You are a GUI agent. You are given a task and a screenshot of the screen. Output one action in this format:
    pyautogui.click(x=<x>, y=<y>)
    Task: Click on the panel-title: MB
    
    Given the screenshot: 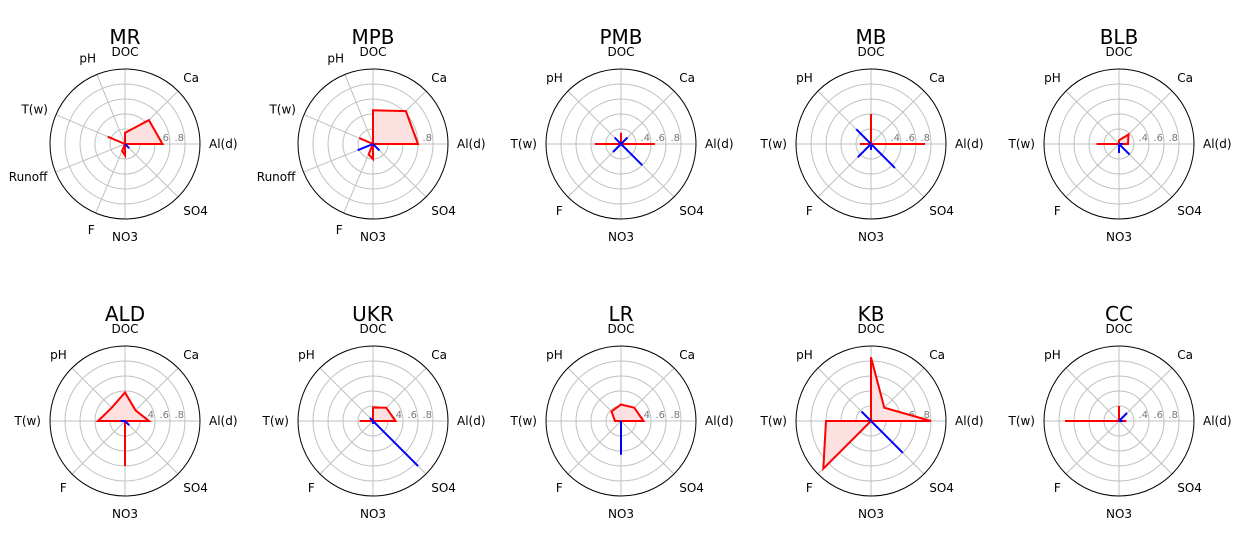 What is the action you would take?
    pyautogui.click(x=871, y=37)
    